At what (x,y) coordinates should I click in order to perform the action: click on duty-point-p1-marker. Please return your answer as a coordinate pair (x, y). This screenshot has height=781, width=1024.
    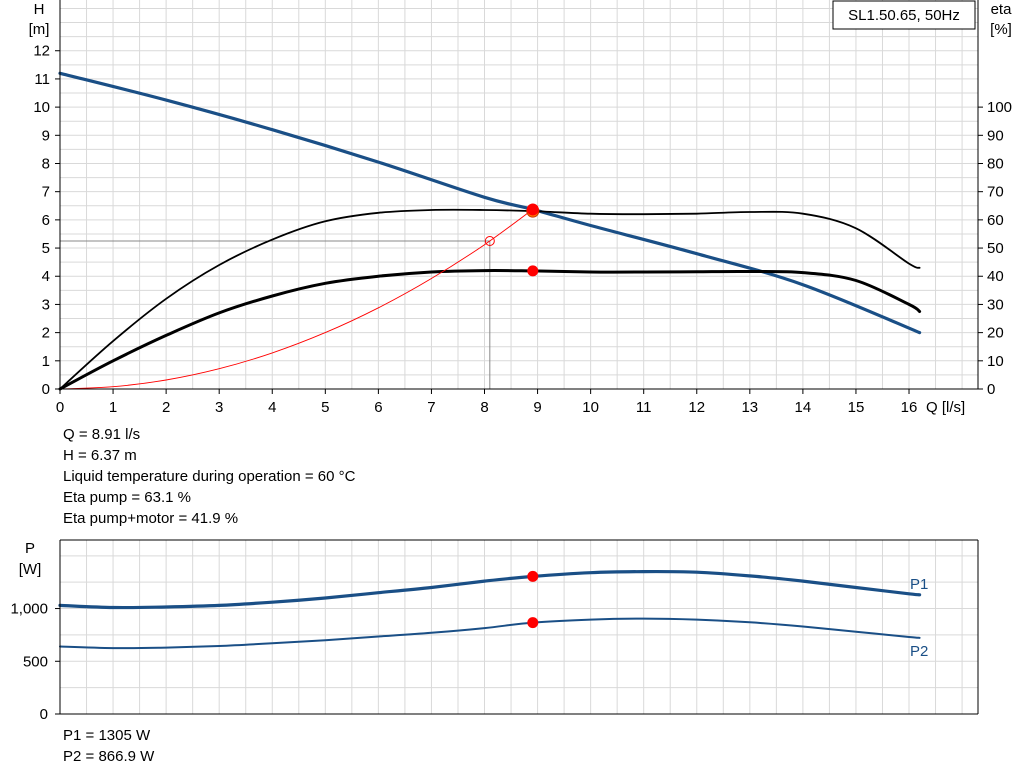
    Looking at the image, I should click on (533, 576).